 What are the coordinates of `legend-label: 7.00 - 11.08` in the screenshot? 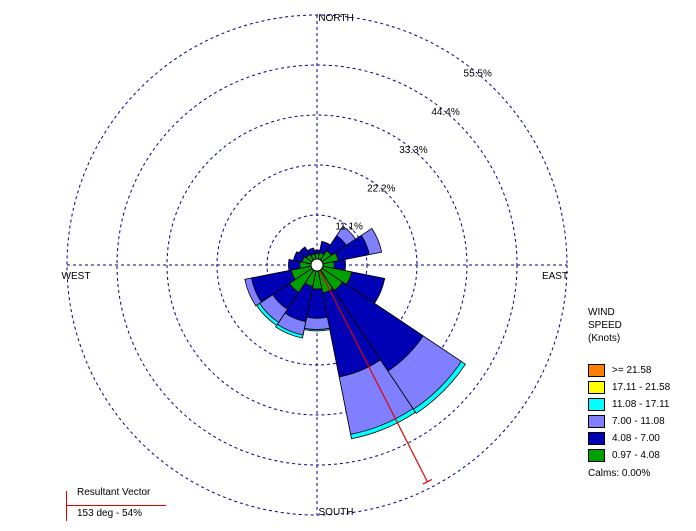 It's located at (638, 421).